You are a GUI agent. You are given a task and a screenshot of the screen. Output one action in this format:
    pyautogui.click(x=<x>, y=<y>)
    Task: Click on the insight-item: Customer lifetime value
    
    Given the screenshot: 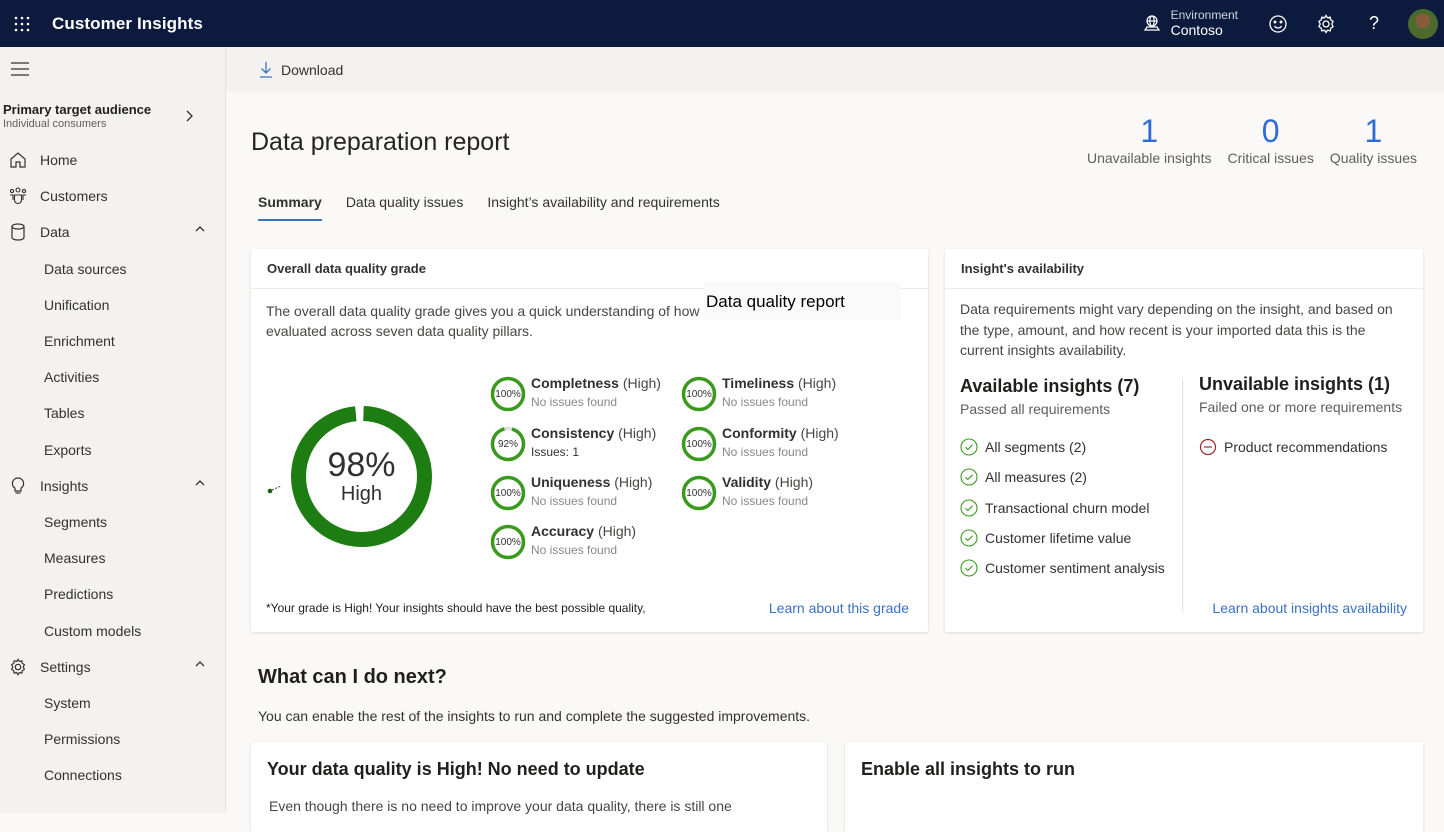 What is the action you would take?
    pyautogui.click(x=1067, y=538)
    